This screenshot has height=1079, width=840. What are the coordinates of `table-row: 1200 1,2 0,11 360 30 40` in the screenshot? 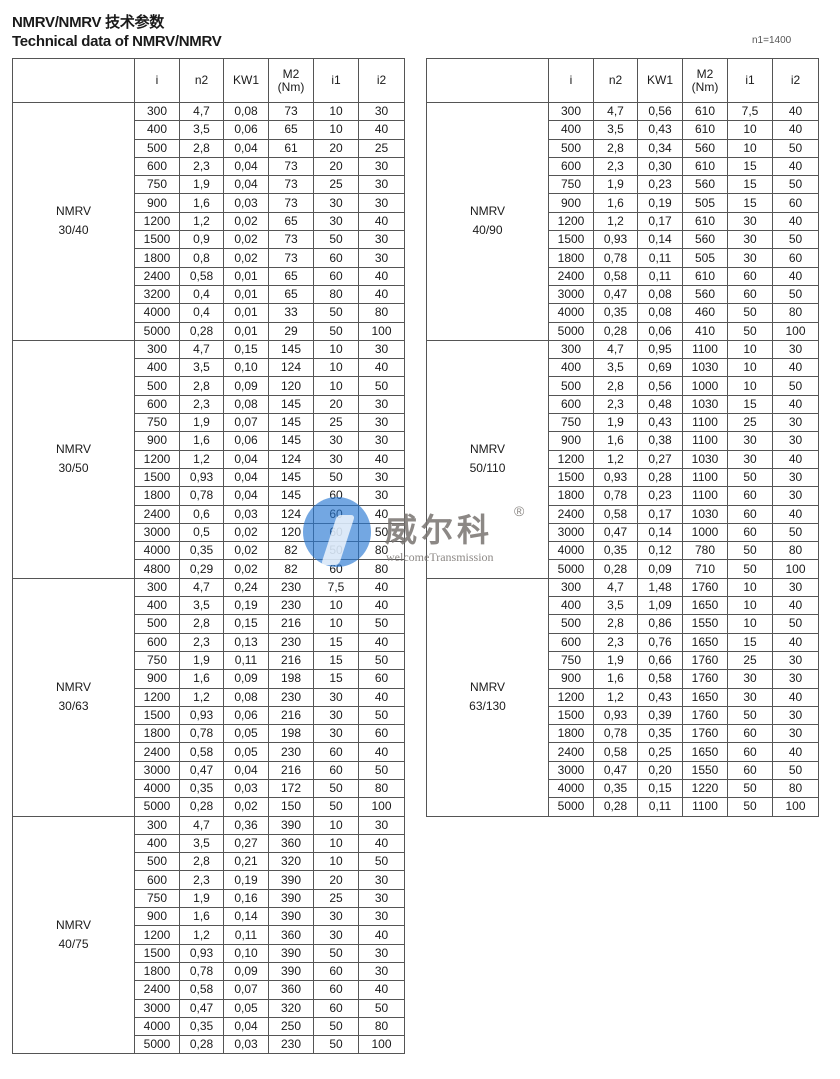 It's located at (209, 935).